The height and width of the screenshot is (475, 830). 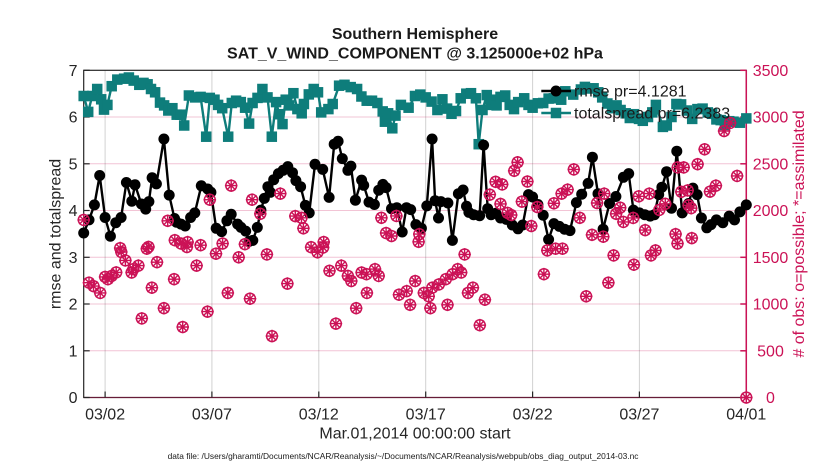 I want to click on svg-text: 03/07, so click(x=212, y=415).